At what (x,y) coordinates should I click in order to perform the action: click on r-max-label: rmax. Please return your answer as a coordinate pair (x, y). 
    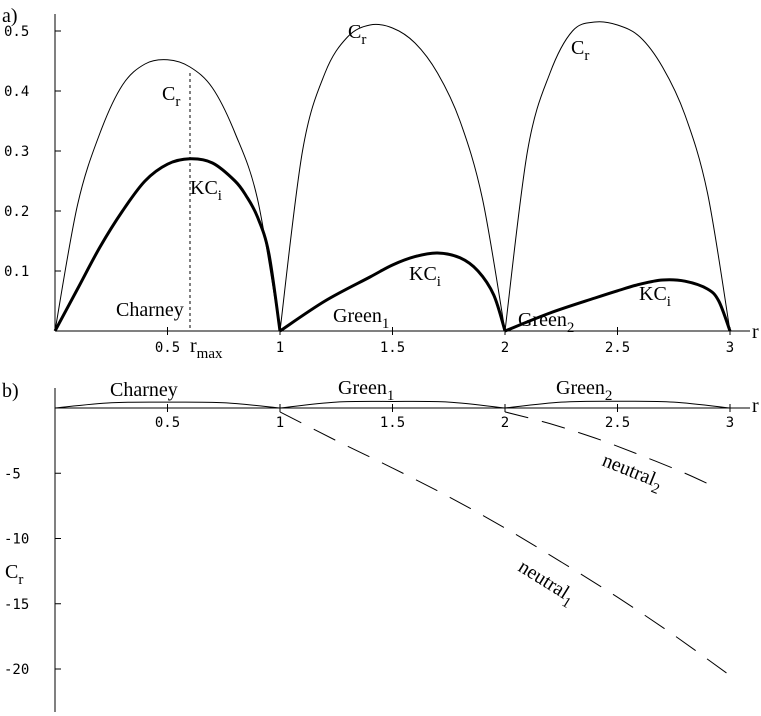
    Looking at the image, I should click on (206, 348).